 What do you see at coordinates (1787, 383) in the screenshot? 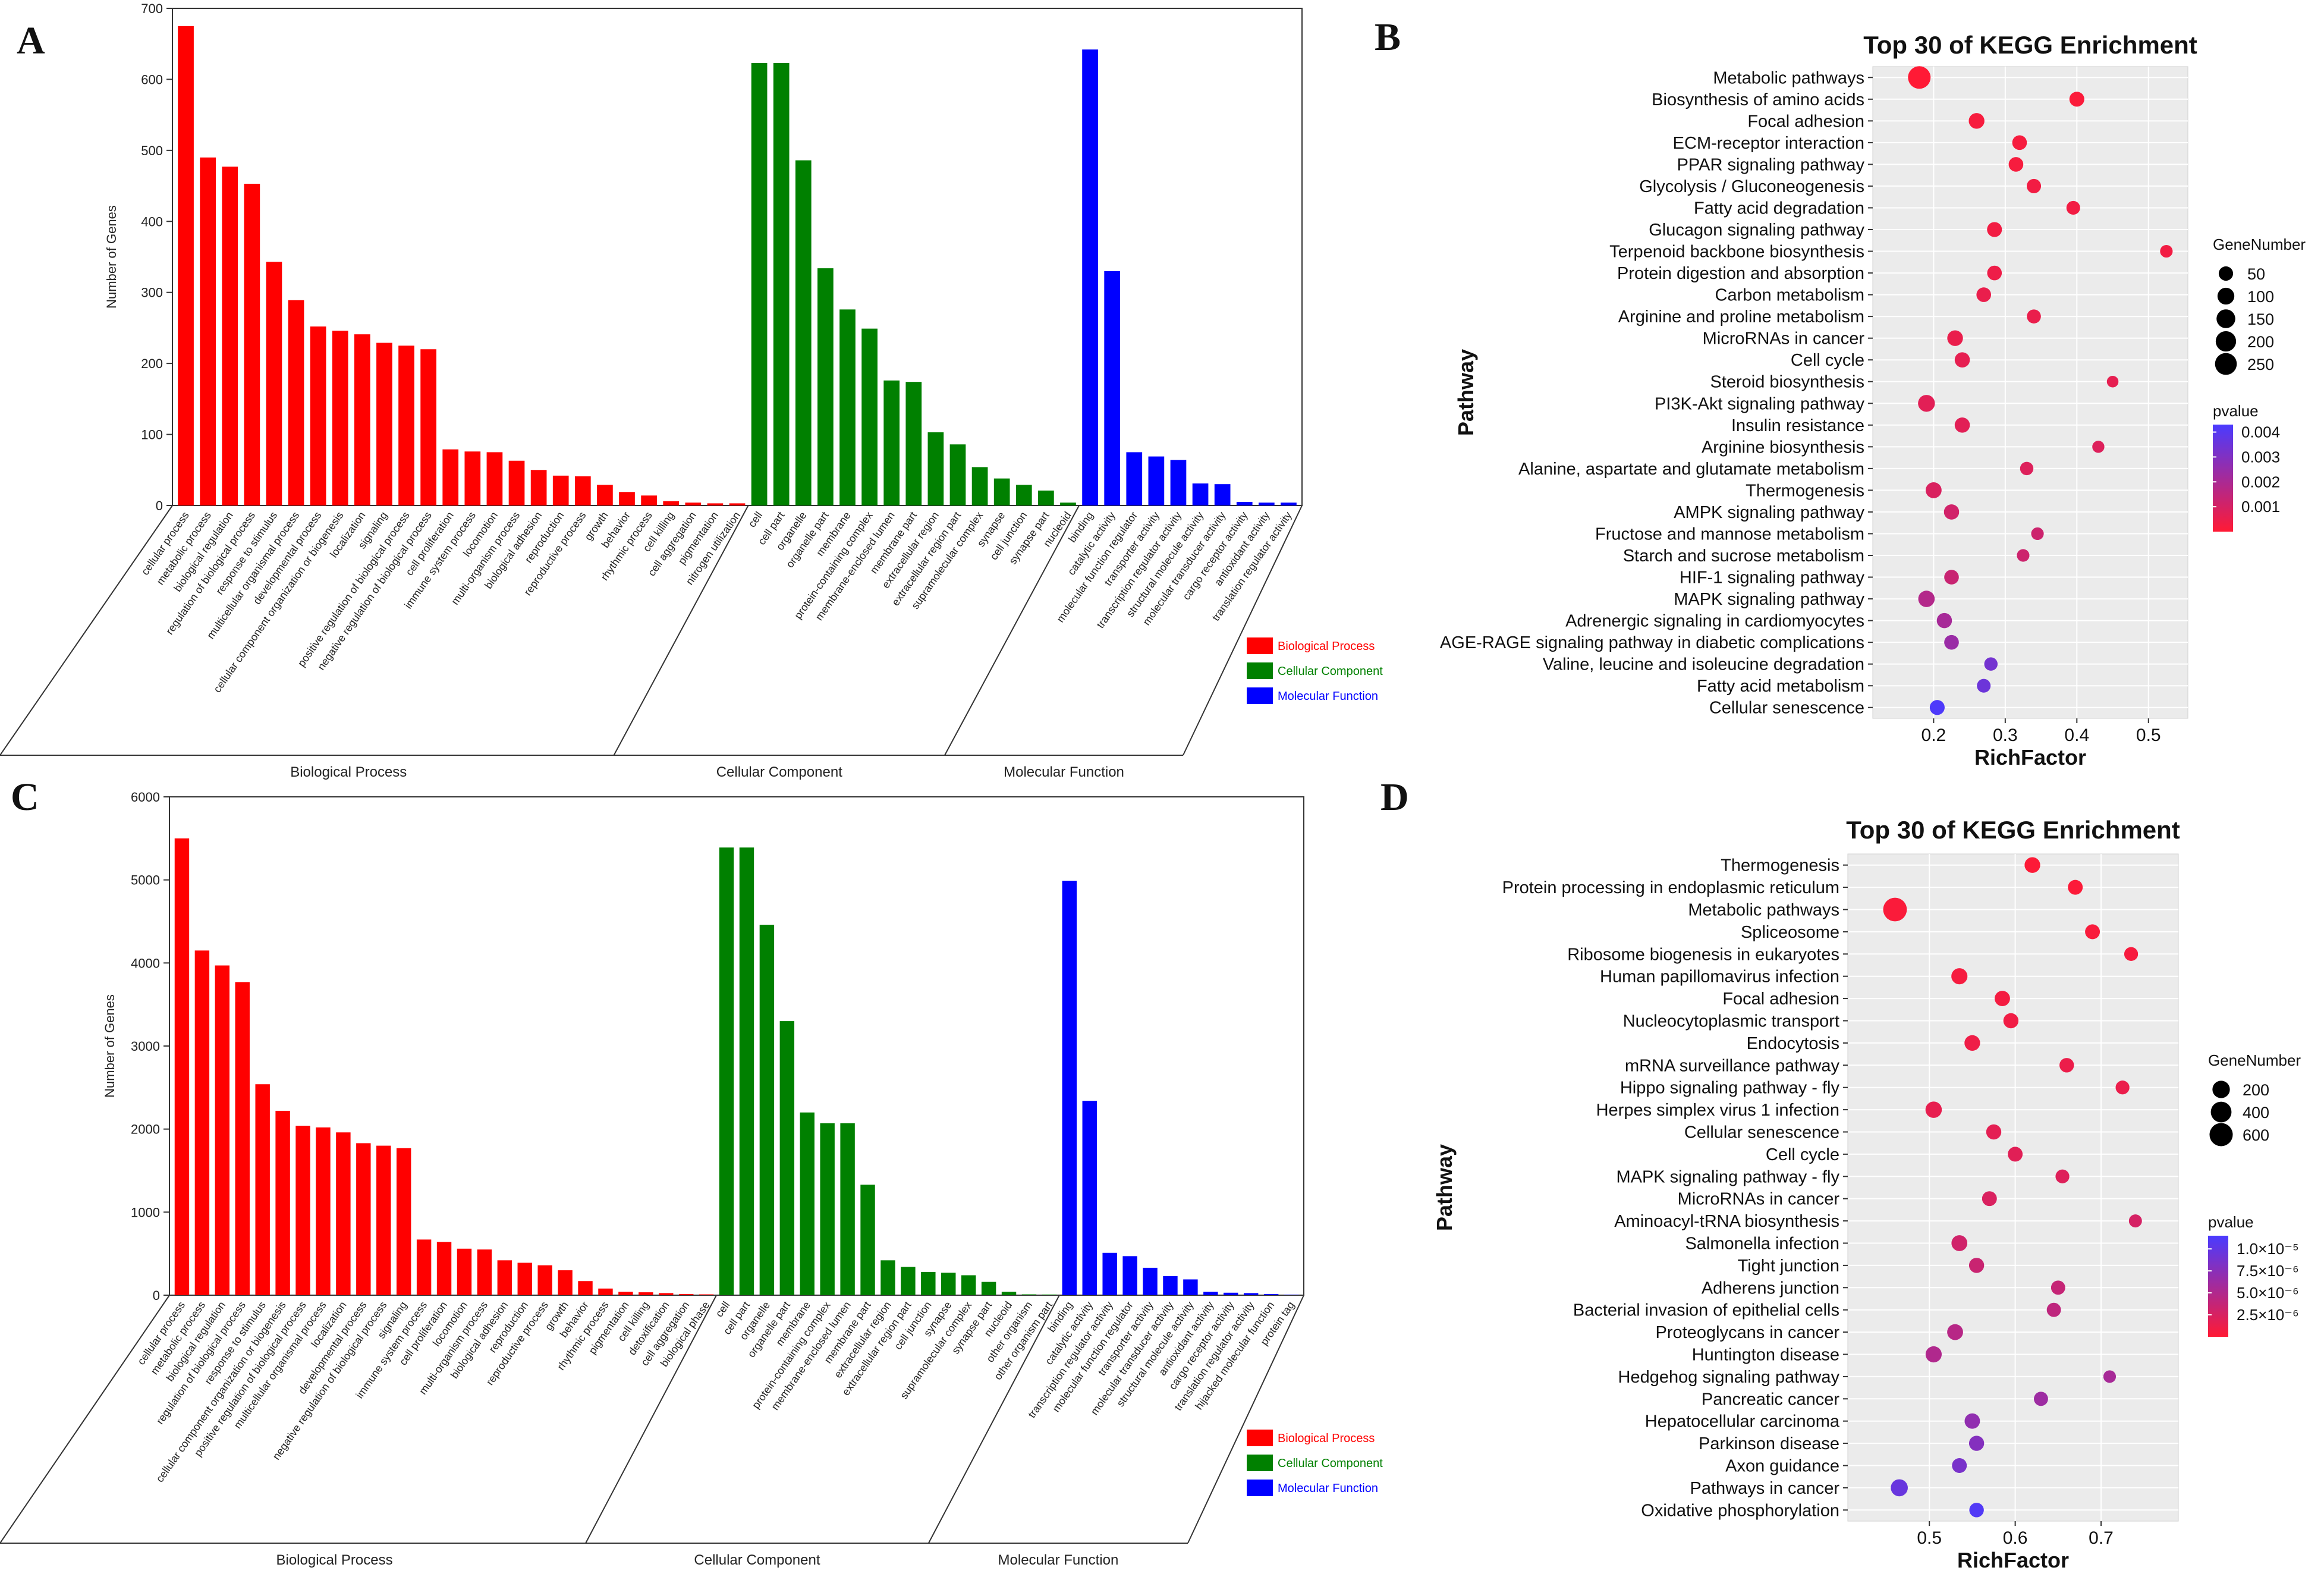
I see `pathway-label: Steroid biosynthesis` at bounding box center [1787, 383].